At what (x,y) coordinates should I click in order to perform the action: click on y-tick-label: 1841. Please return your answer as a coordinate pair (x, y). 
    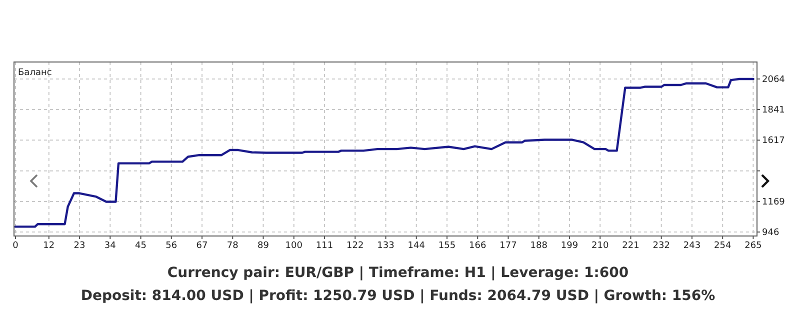
    Looking at the image, I should click on (773, 111).